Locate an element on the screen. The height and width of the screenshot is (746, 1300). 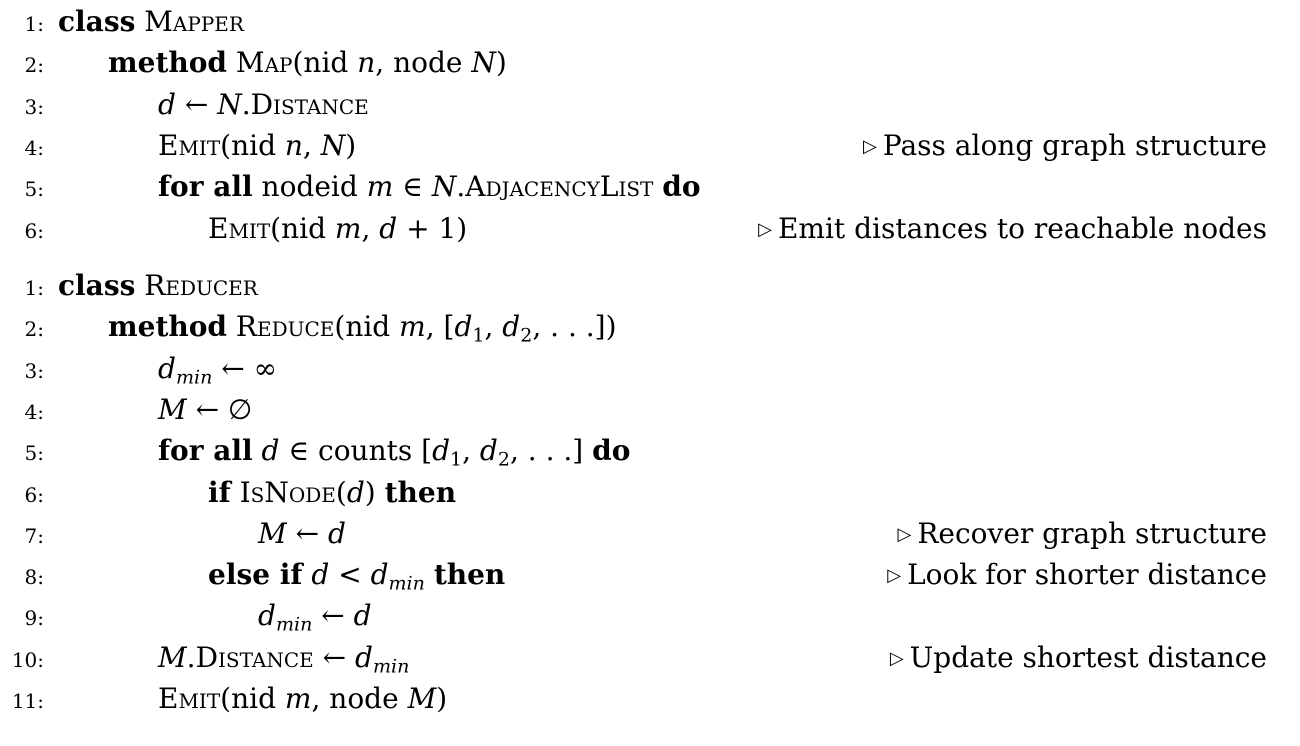
code-text: else if d < dmin then is located at coordinates (356, 575).